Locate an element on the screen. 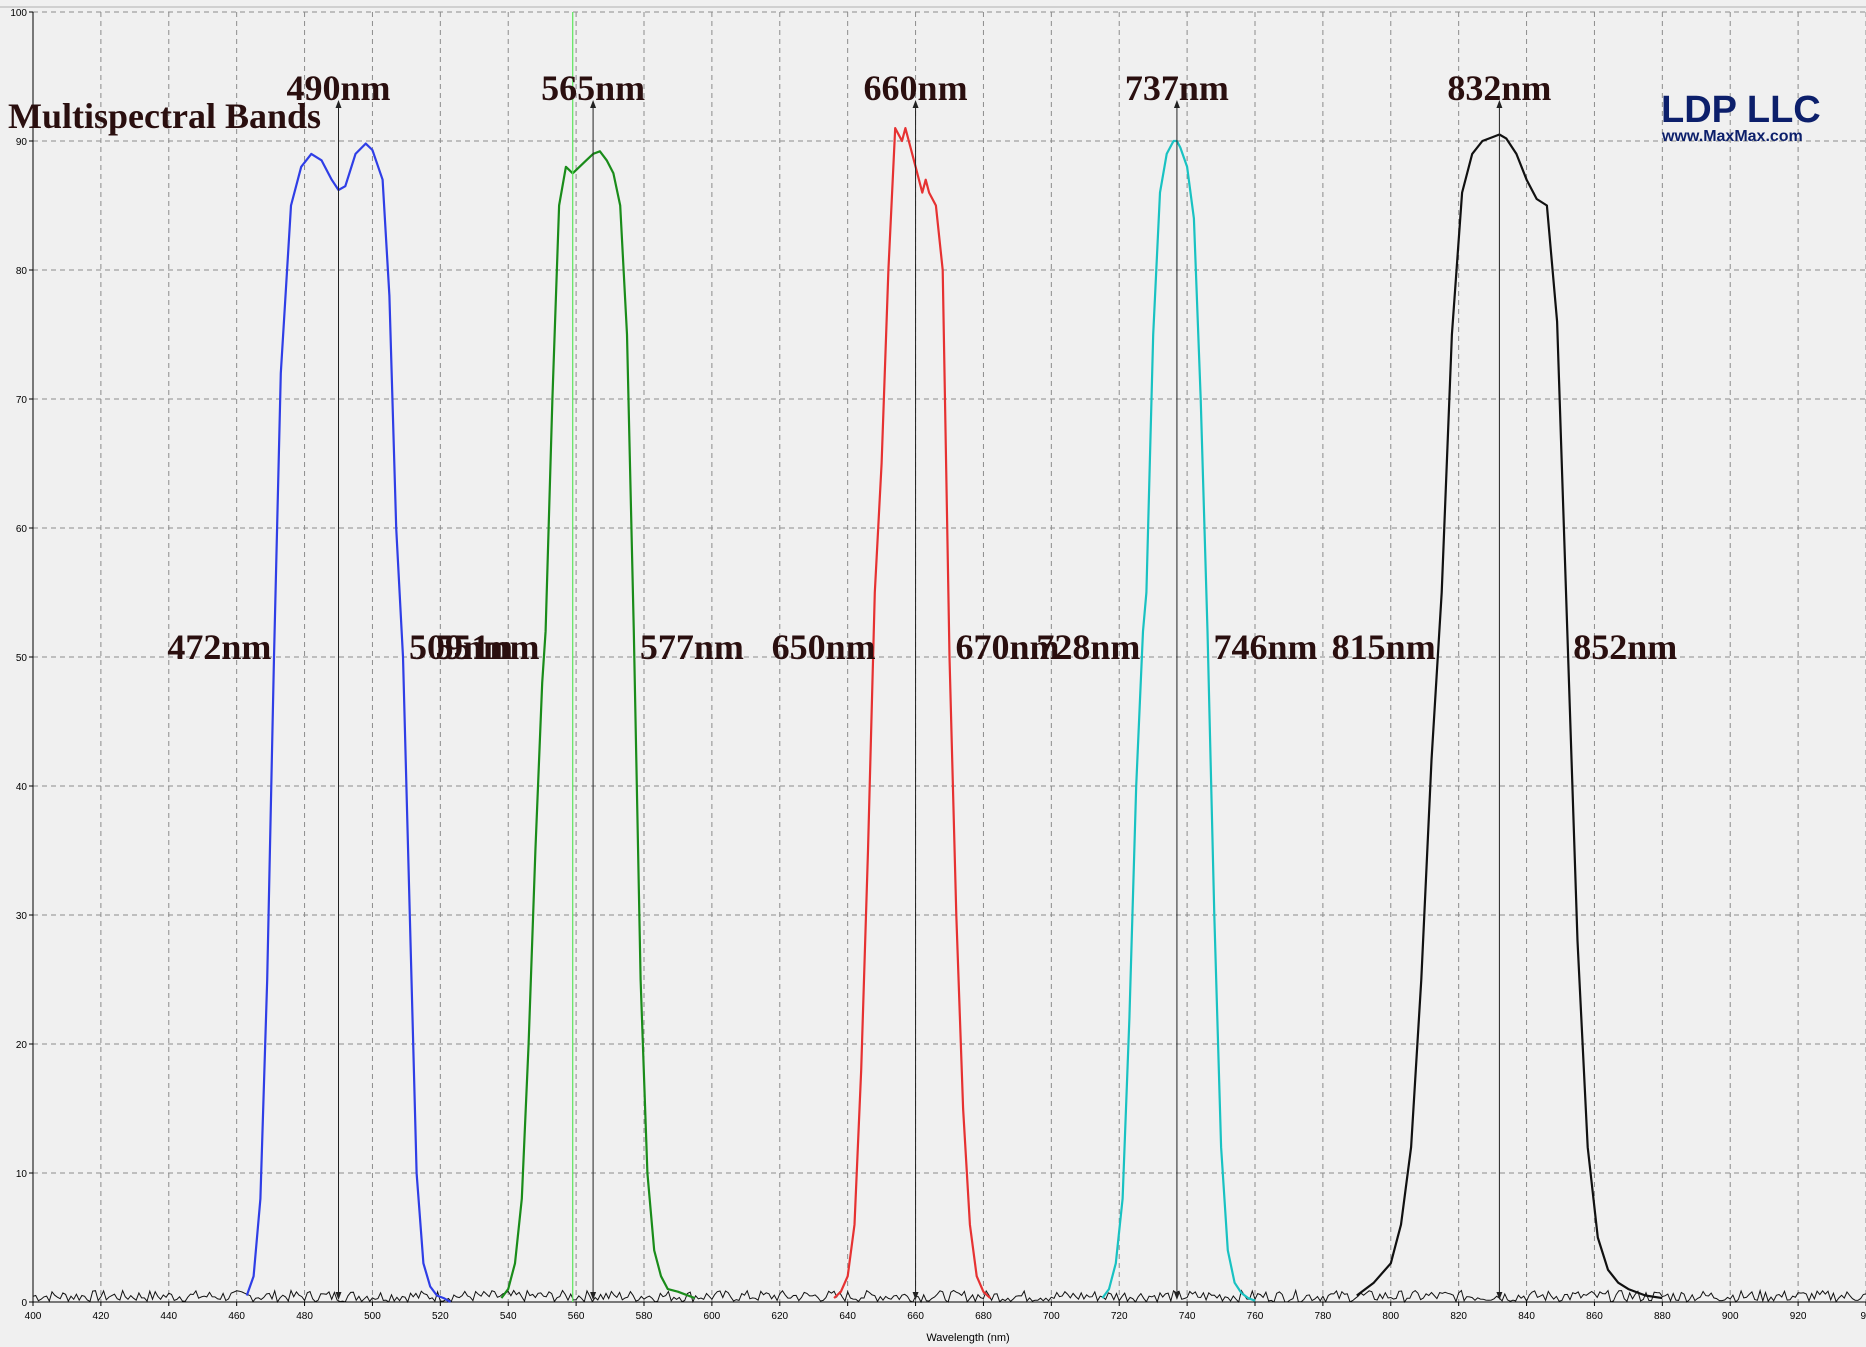 The width and height of the screenshot is (1866, 1347). peak-label: 832nm is located at coordinates (1499, 88).